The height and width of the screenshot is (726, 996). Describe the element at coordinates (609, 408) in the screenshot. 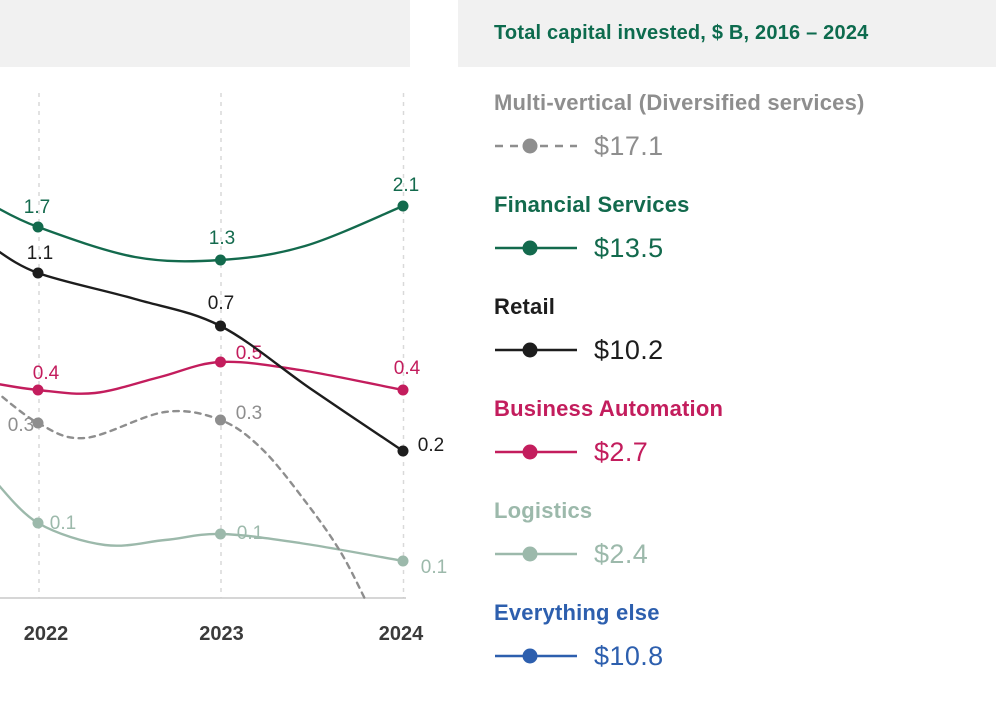

I see `legend-item-label: Business Automation` at that location.